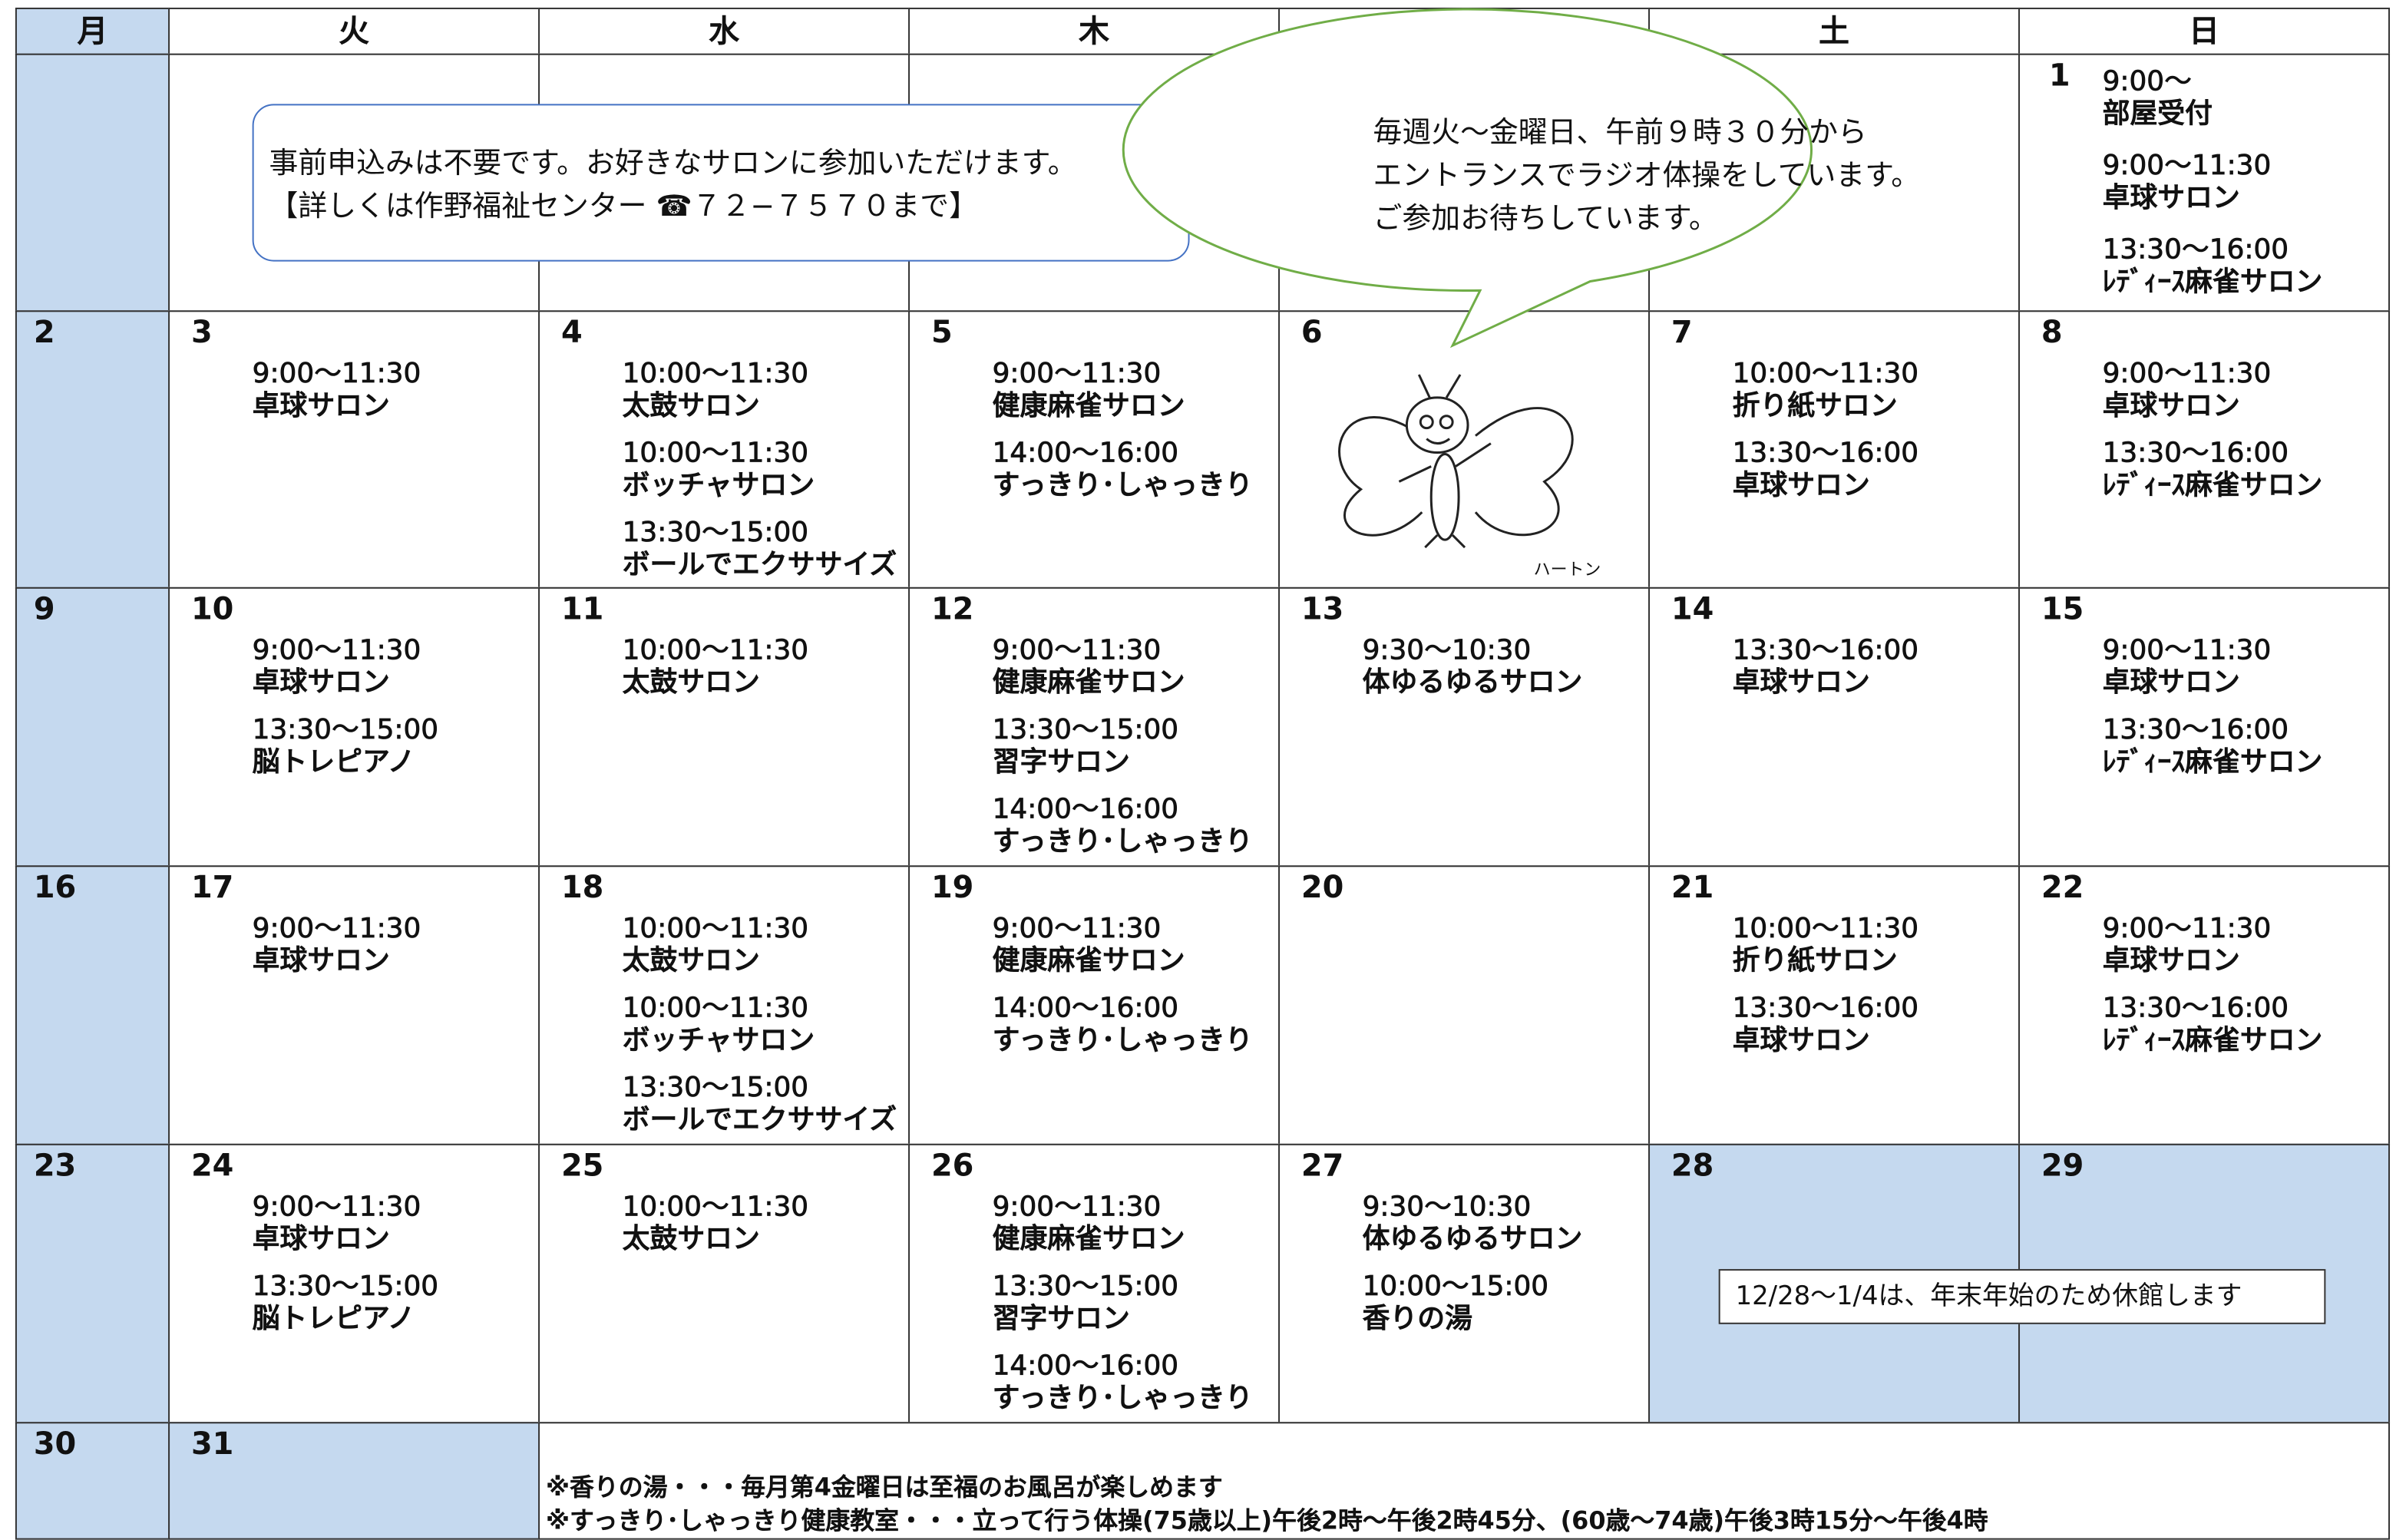 This screenshot has width=2396, height=1540. What do you see at coordinates (1692, 887) in the screenshot?
I see `day-number: 21` at bounding box center [1692, 887].